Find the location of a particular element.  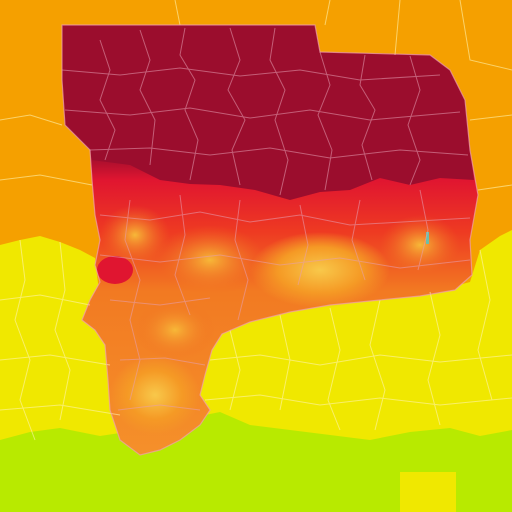

hotspot-southwest is located at coordinates (175, 330).